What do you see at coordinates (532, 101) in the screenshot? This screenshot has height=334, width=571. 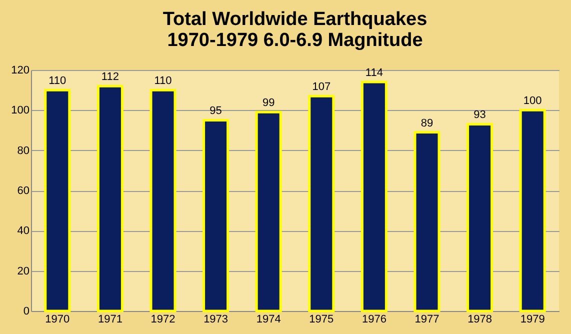 I see `data-label: 100` at bounding box center [532, 101].